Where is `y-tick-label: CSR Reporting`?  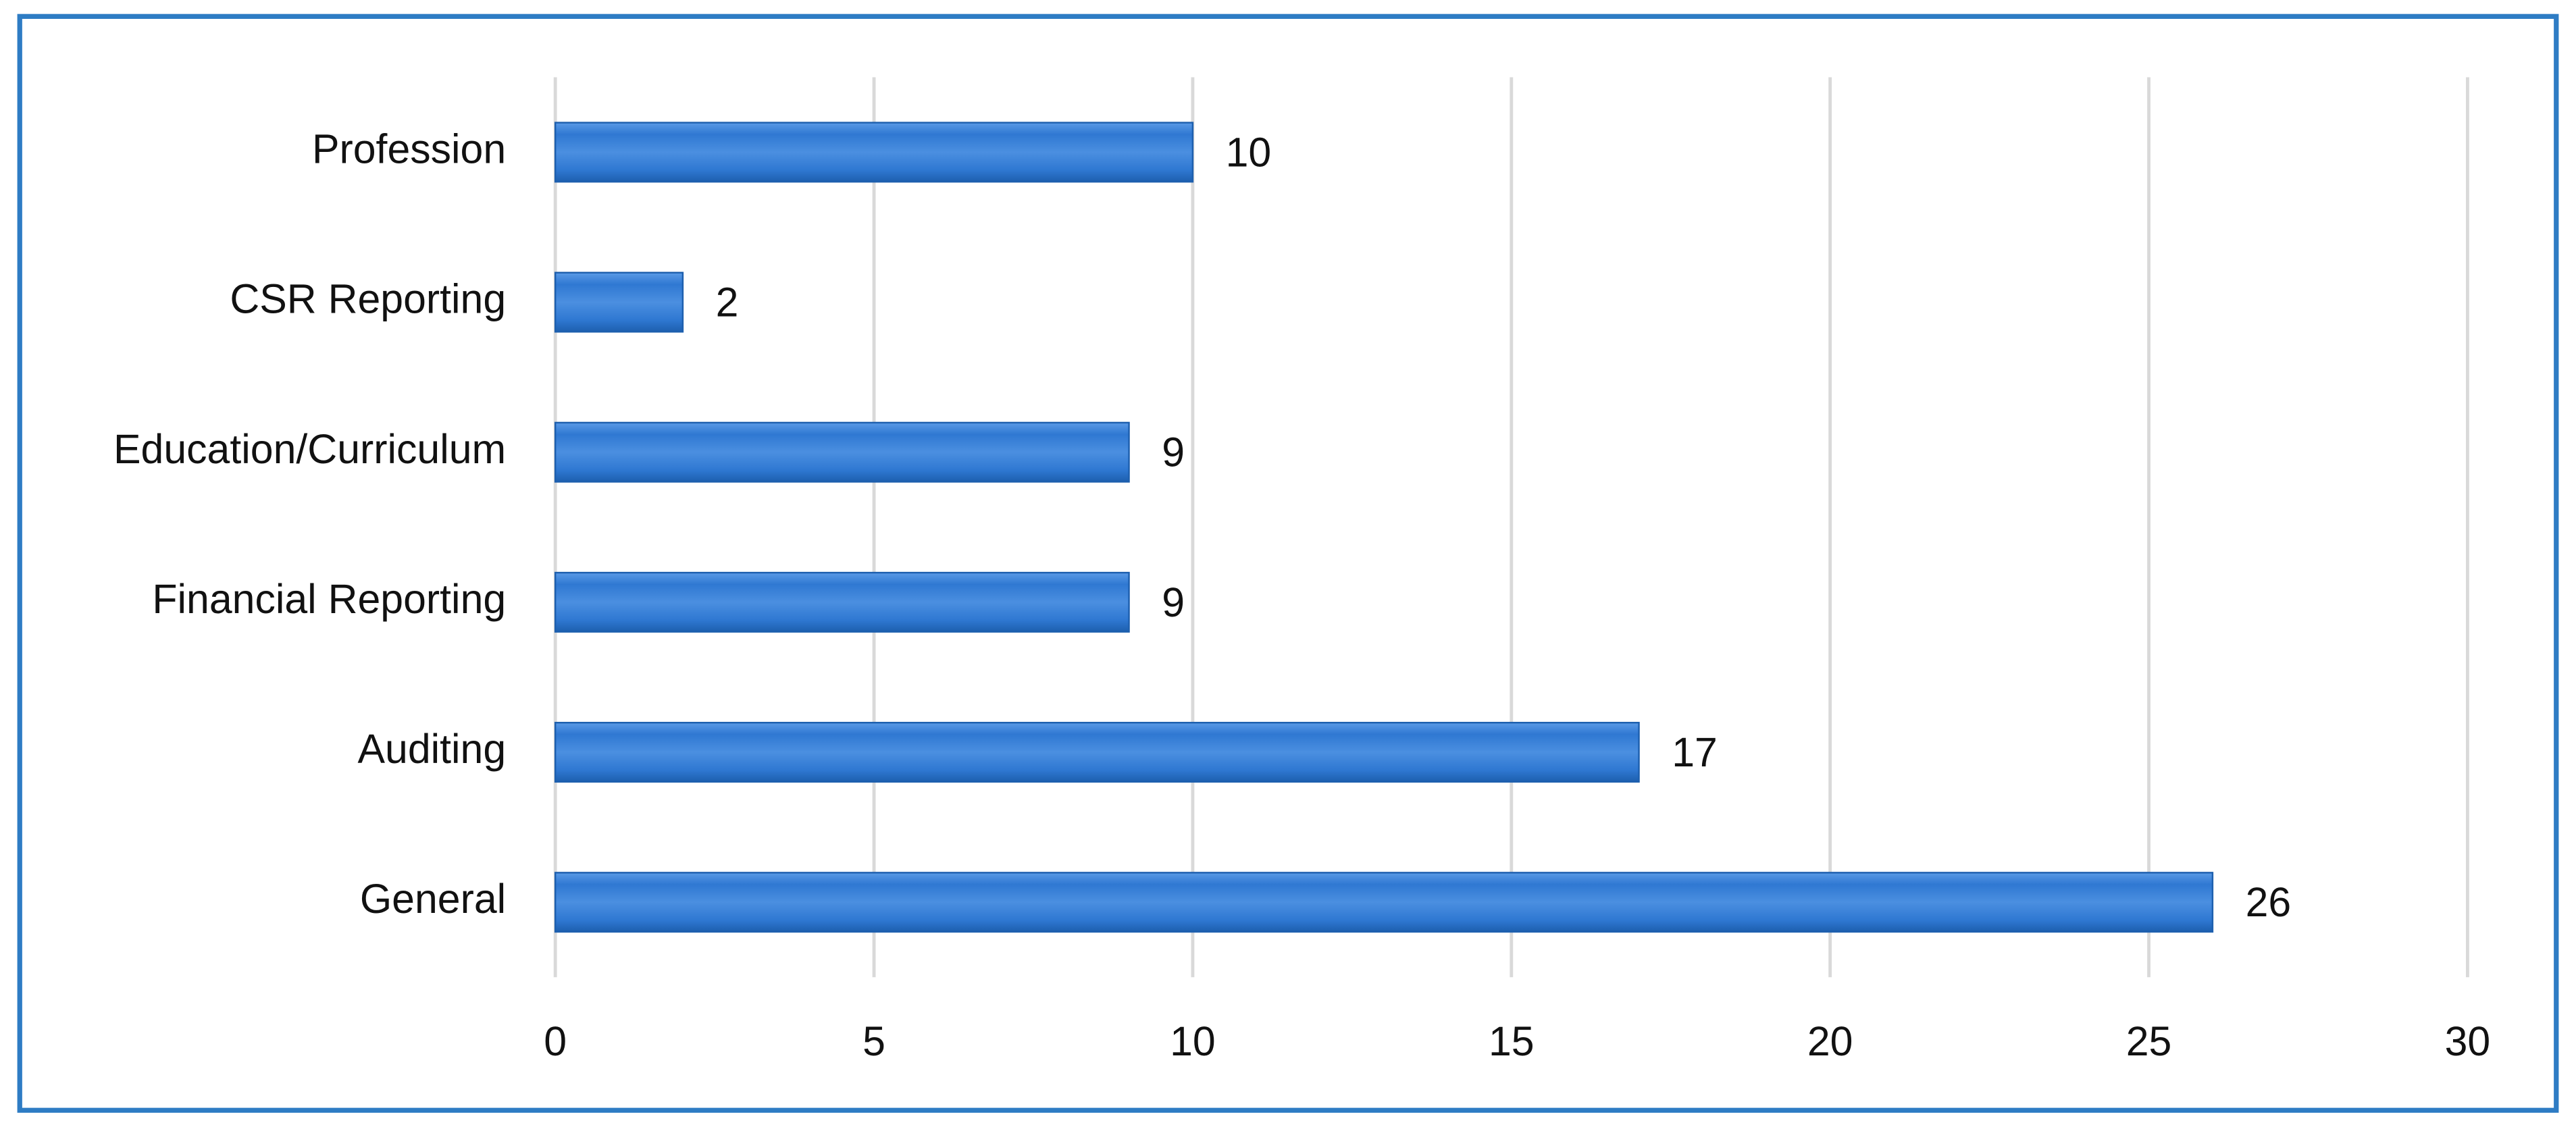 y-tick-label: CSR Reporting is located at coordinates (368, 299).